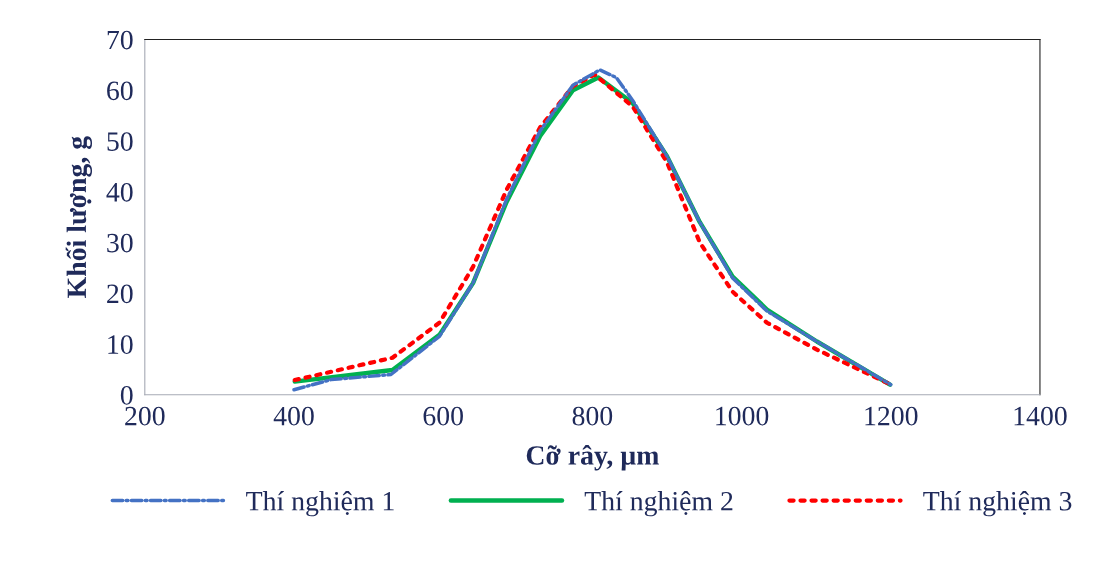 The image size is (1097, 564). I want to click on y-tick-label: 50, so click(120, 141).